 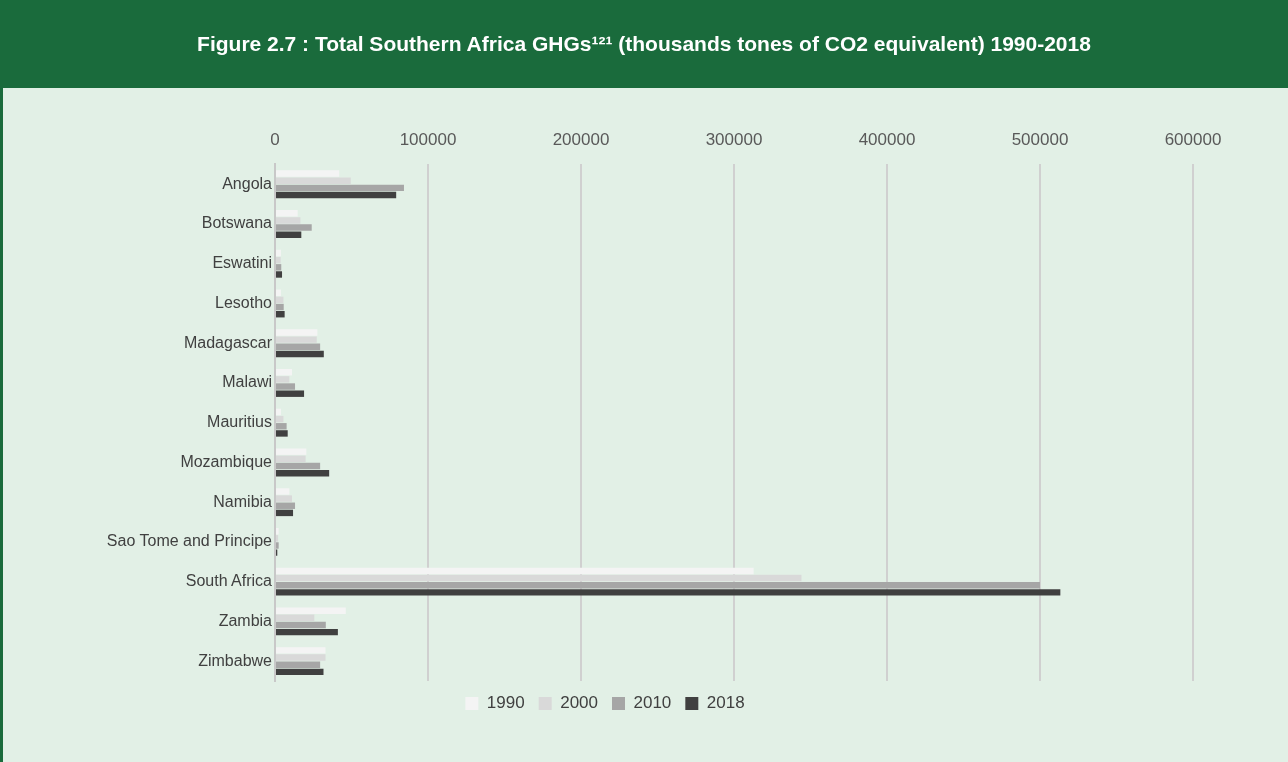 I want to click on legend-label: 2010, so click(x=652, y=703).